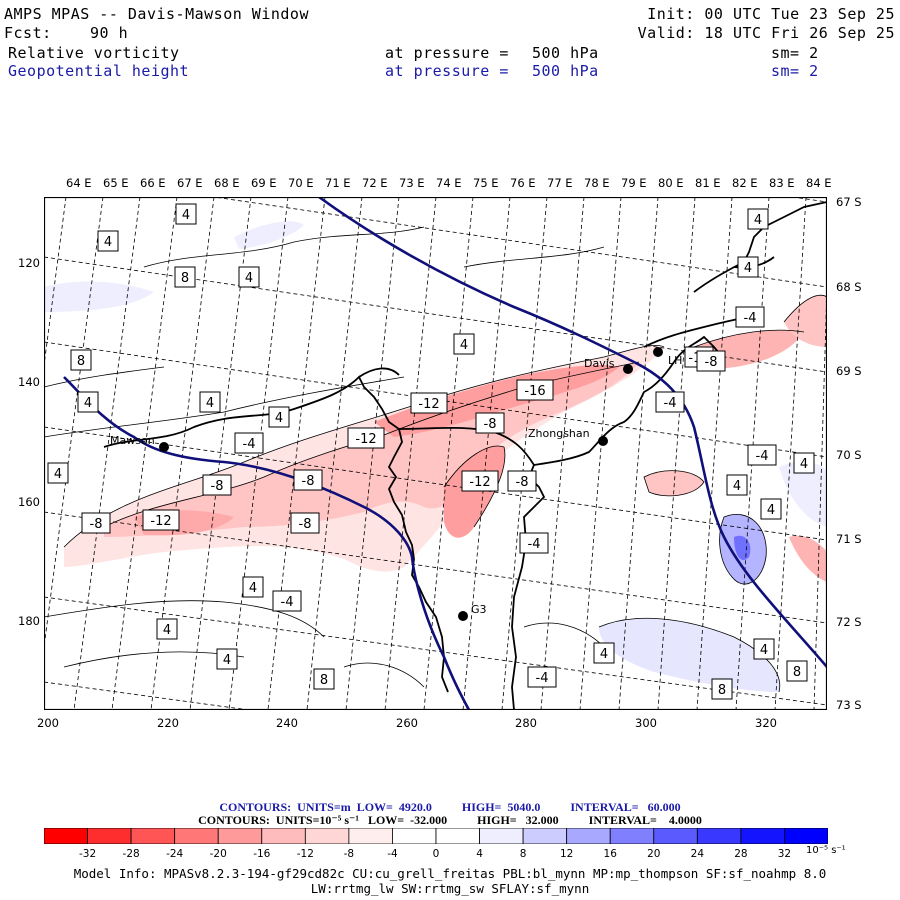  Describe the element at coordinates (168, 723) in the screenshot. I see `x-tick-label: 220` at that location.